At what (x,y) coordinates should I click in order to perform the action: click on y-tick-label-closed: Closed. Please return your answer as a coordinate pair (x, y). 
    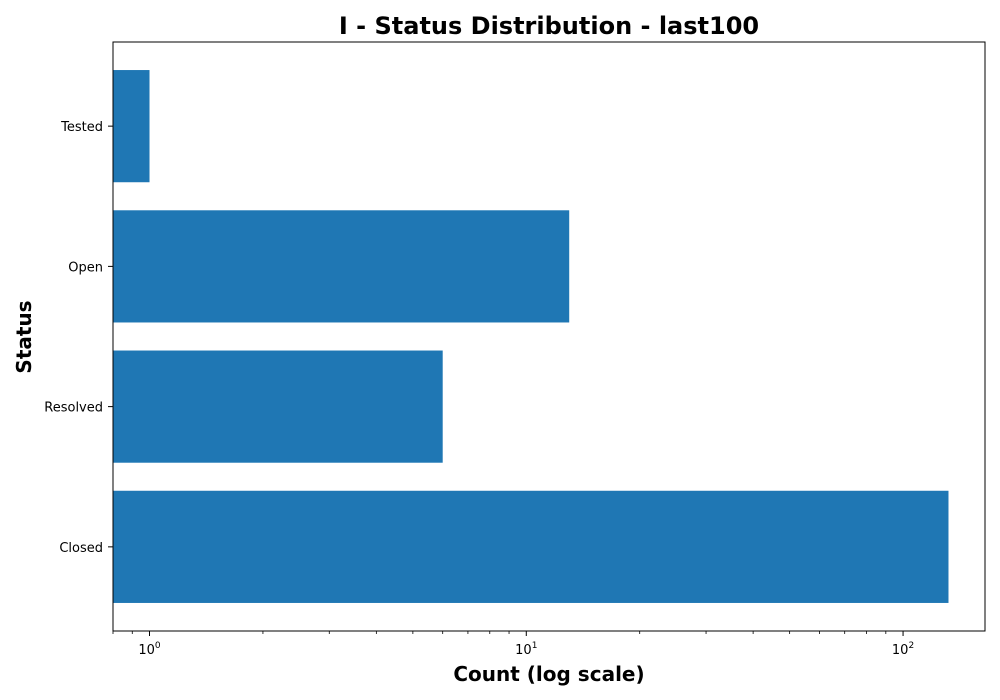
    Looking at the image, I should click on (81, 548).